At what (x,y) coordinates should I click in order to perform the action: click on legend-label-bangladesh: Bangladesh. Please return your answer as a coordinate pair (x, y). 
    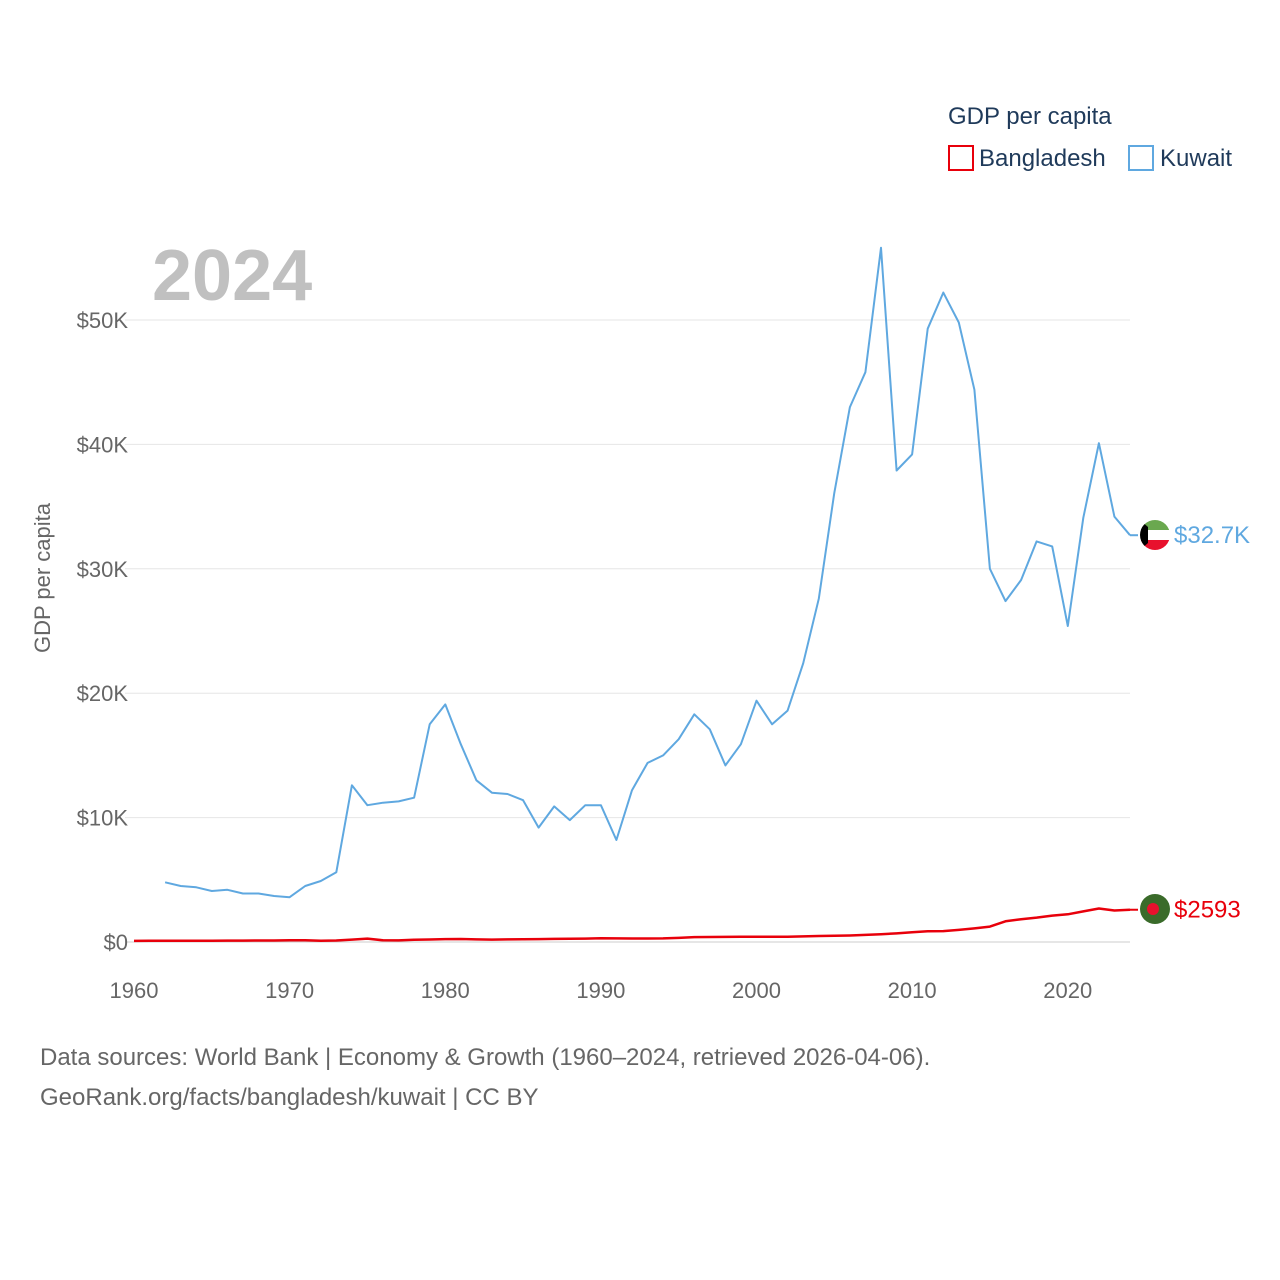
    Looking at the image, I should click on (1042, 158).